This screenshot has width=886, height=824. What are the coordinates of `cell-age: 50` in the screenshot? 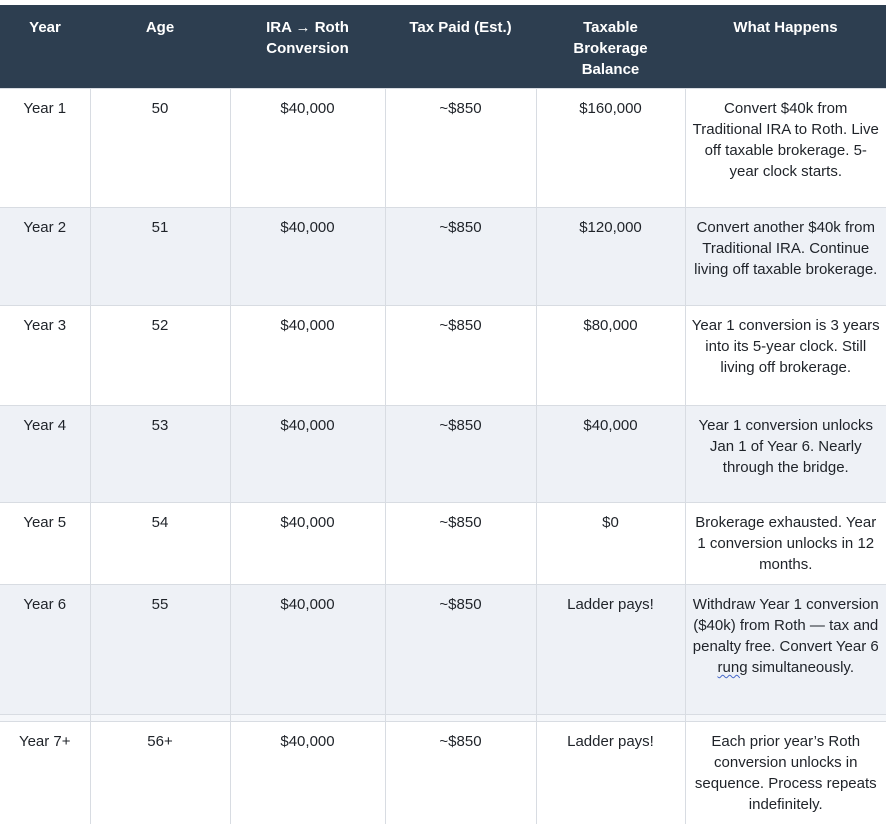 It's located at (160, 148).